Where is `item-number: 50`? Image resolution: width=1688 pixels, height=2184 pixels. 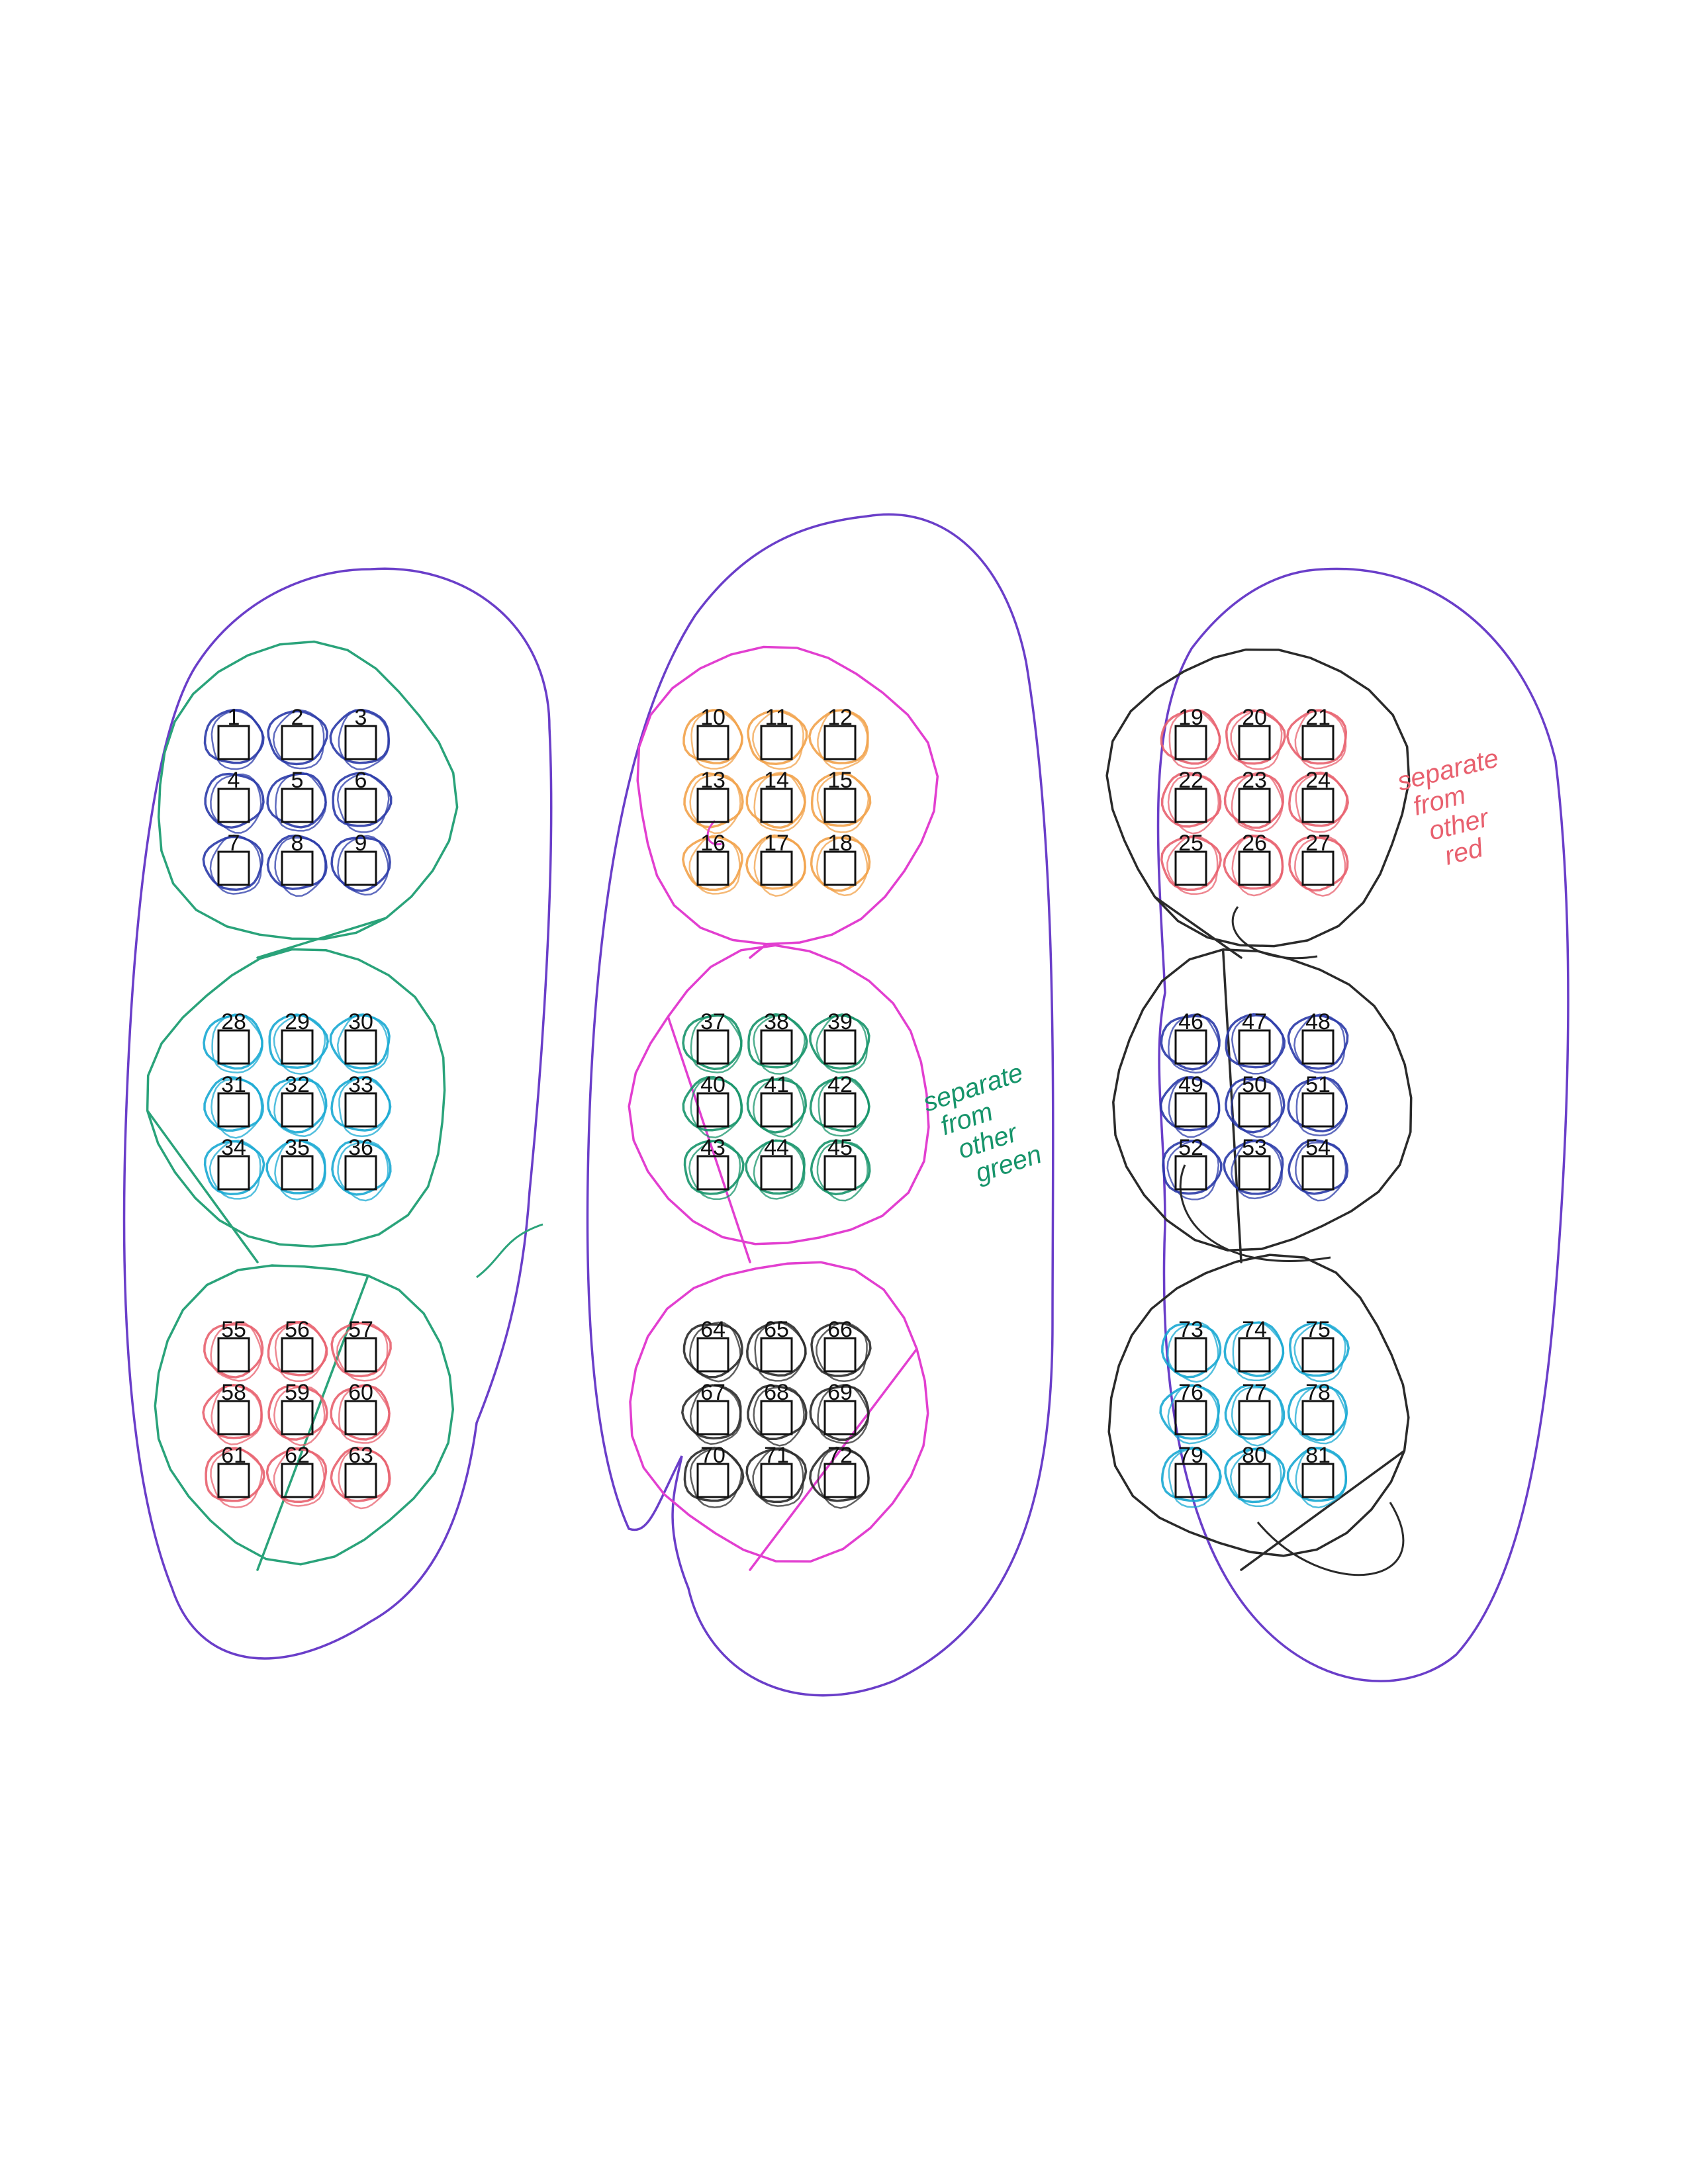 item-number: 50 is located at coordinates (1254, 1084).